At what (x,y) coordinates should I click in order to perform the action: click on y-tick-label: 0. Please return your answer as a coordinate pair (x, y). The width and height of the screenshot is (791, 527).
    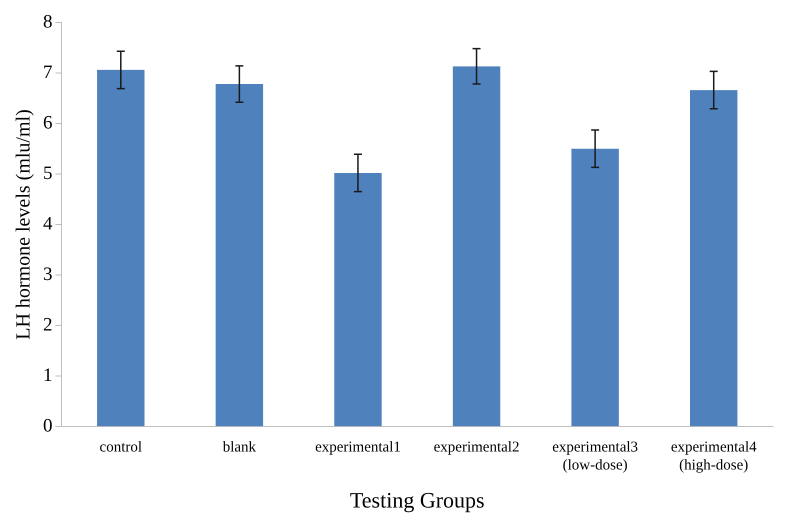
    Looking at the image, I should click on (47, 426).